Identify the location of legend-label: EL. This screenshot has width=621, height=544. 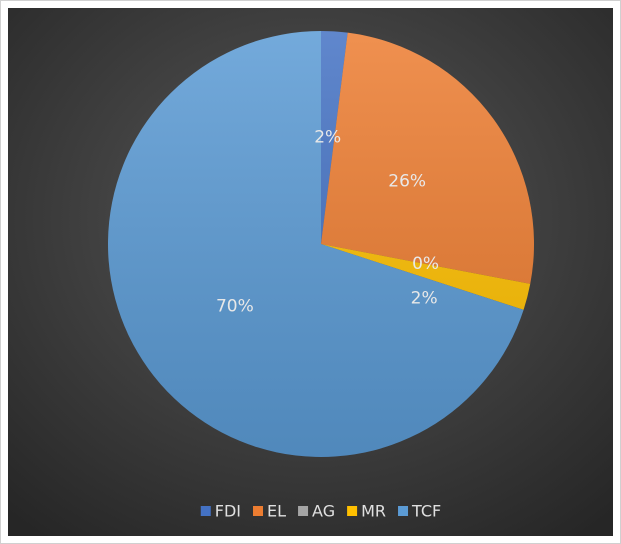
(276, 511).